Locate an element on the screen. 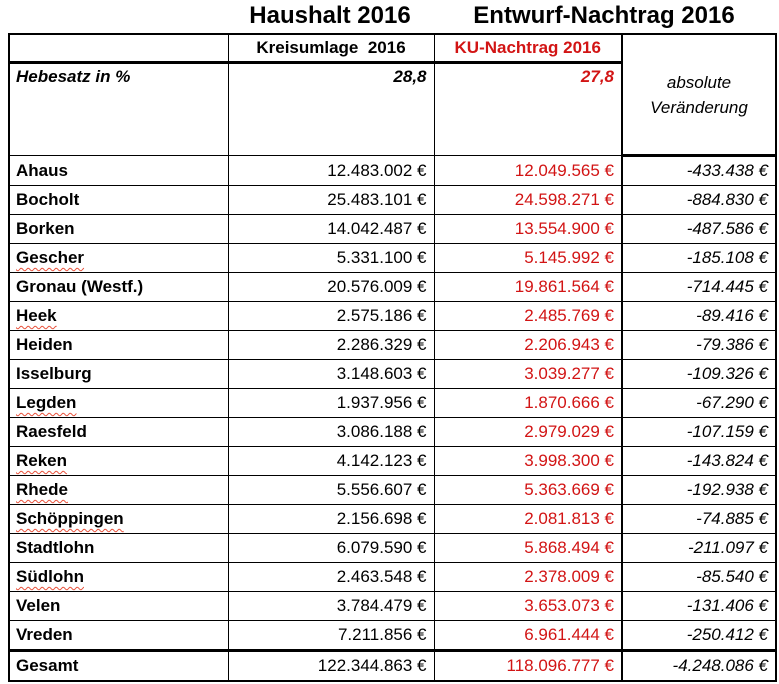 This screenshot has width=779, height=684. municipality-name: Borken is located at coordinates (45, 228).